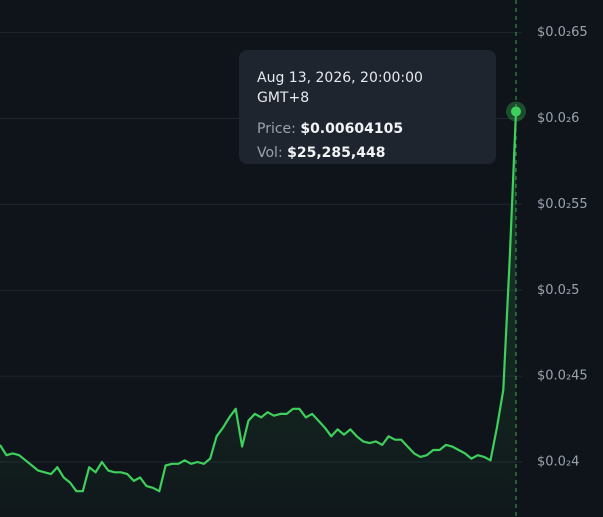 The width and height of the screenshot is (603, 517). What do you see at coordinates (270, 153) in the screenshot?
I see `volume-label: Vol:` at bounding box center [270, 153].